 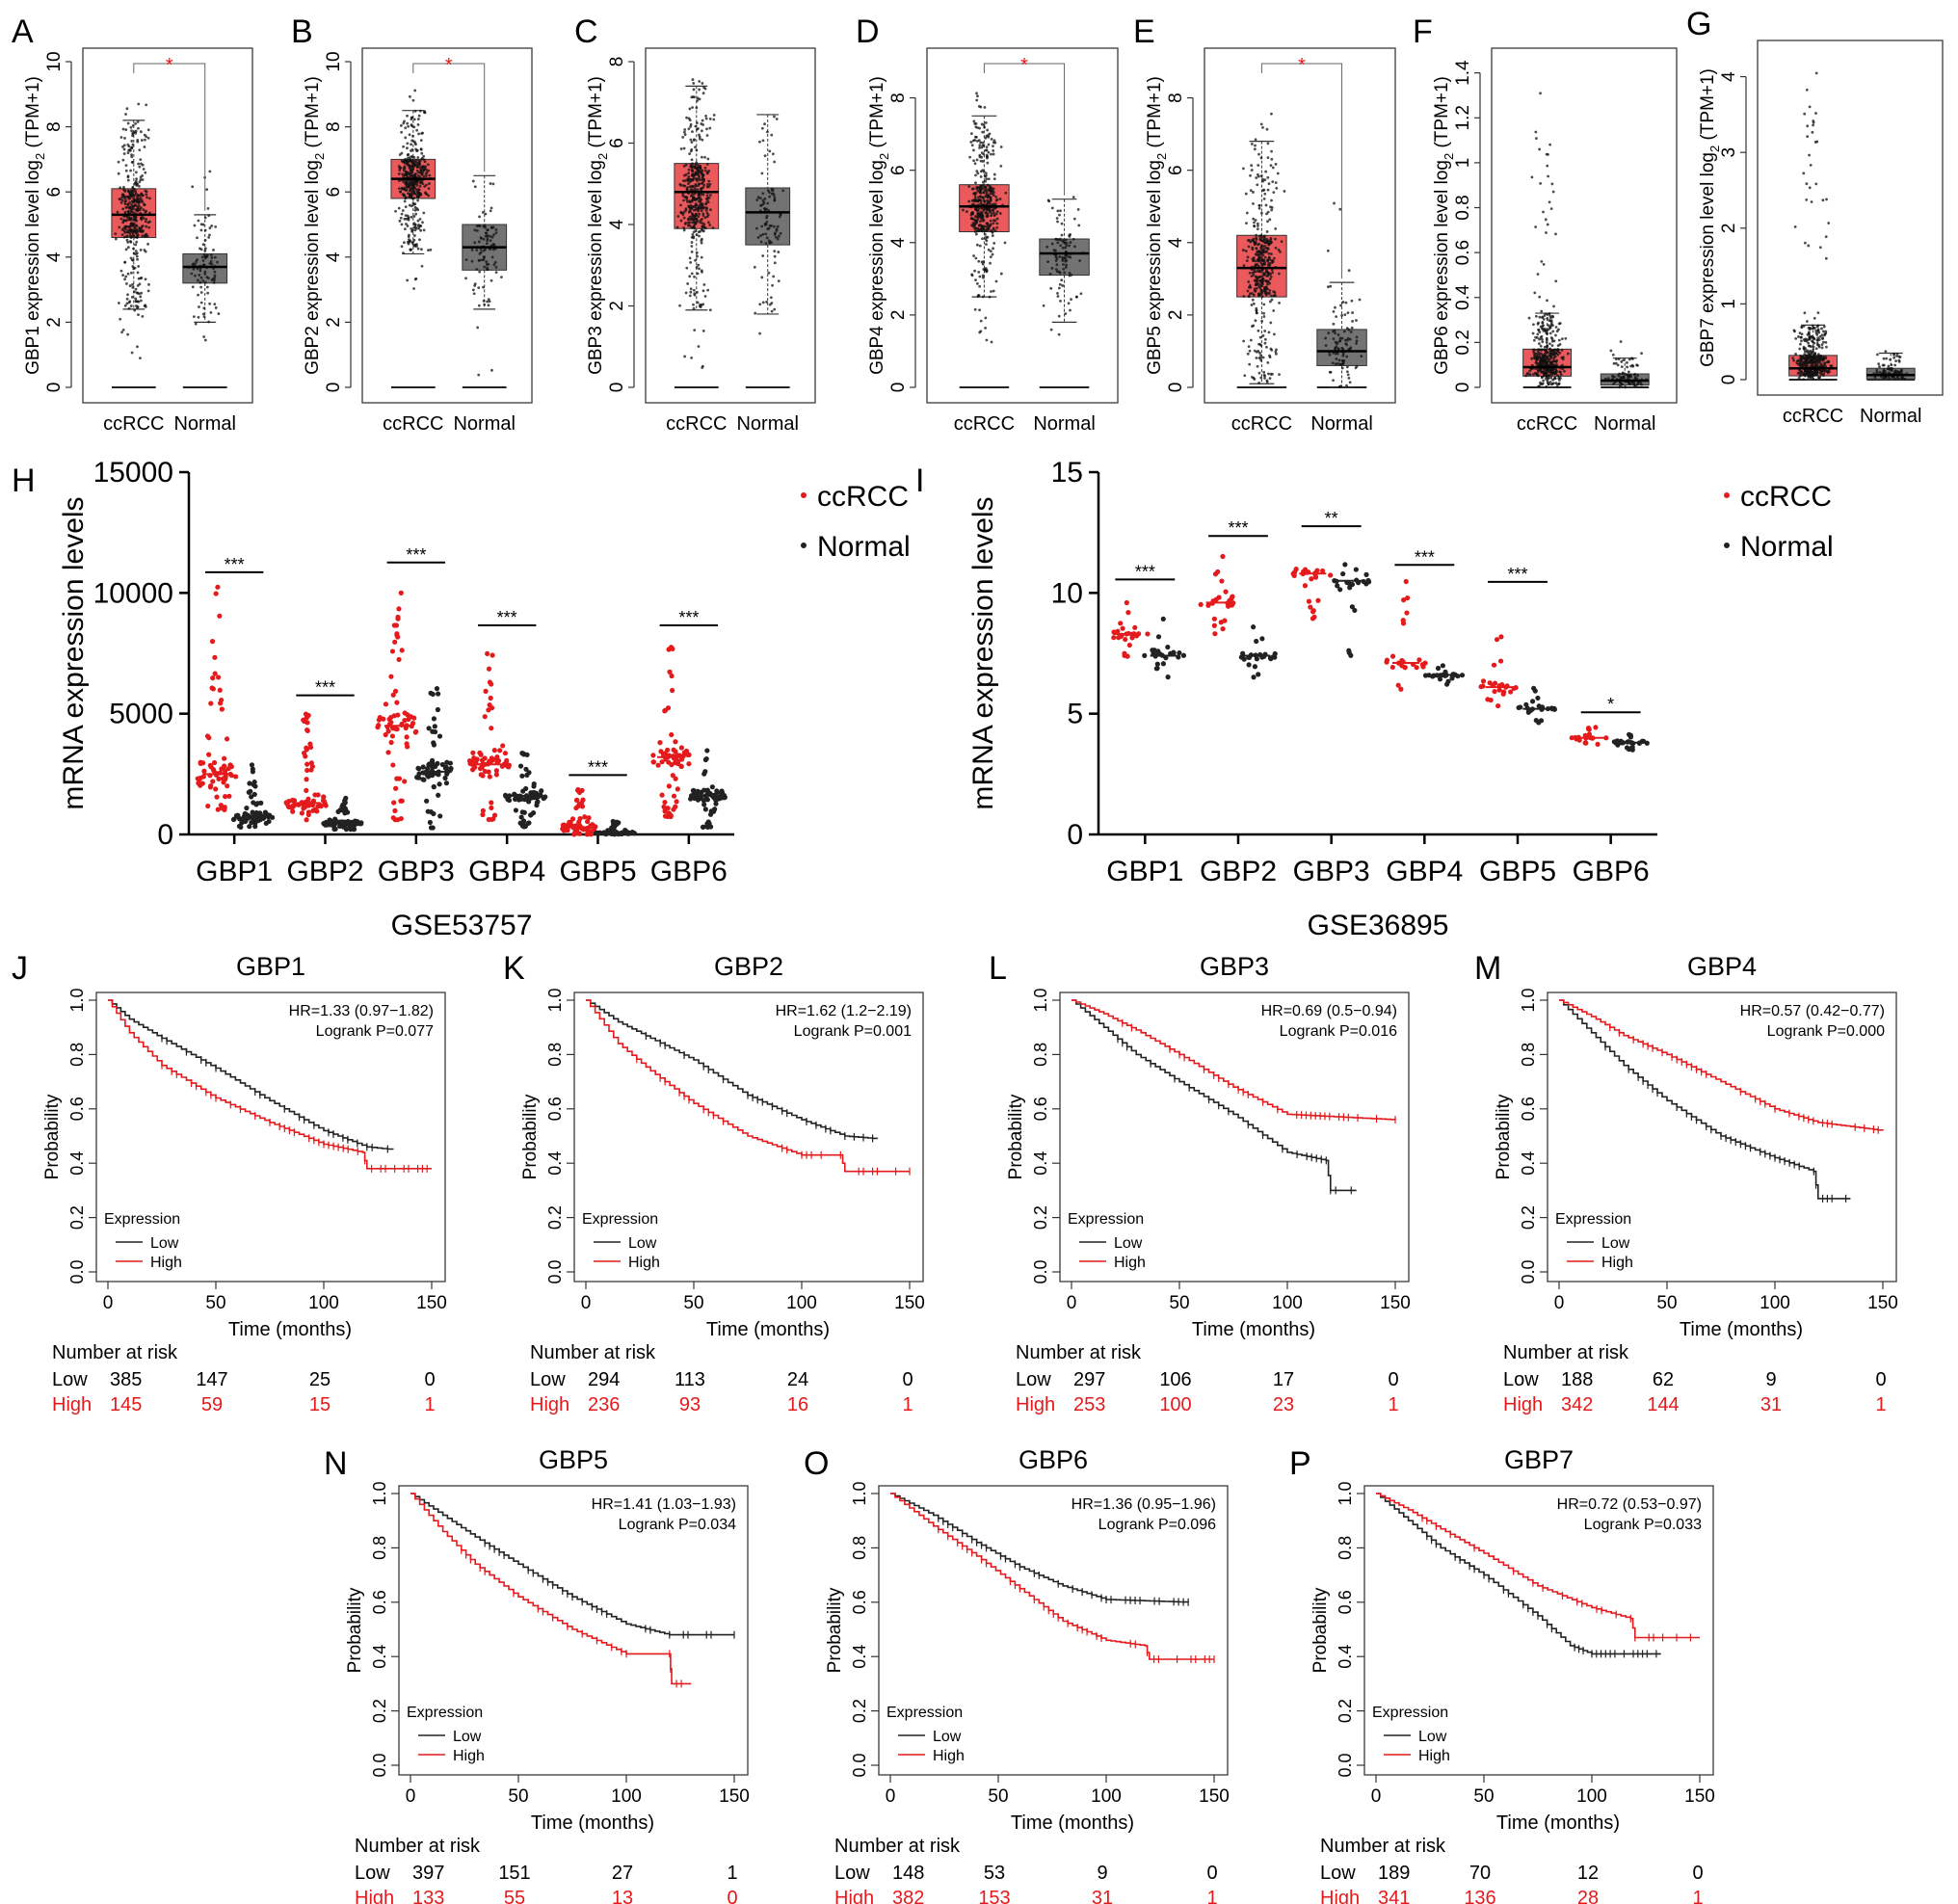 I want to click on legend-label-normal: Normal, so click(x=864, y=547).